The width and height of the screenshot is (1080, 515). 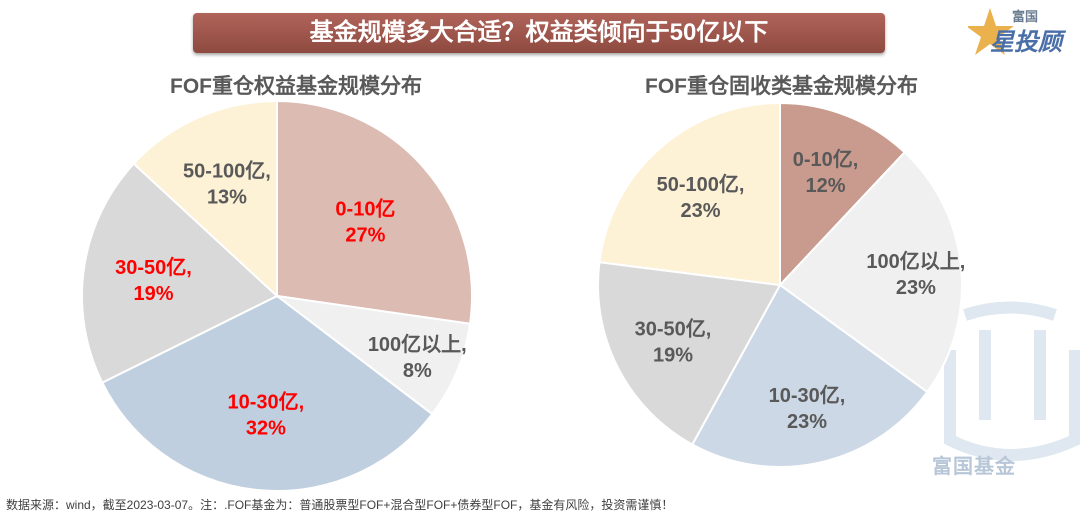 I want to click on slice-percent-label: 13%, so click(x=227, y=198).